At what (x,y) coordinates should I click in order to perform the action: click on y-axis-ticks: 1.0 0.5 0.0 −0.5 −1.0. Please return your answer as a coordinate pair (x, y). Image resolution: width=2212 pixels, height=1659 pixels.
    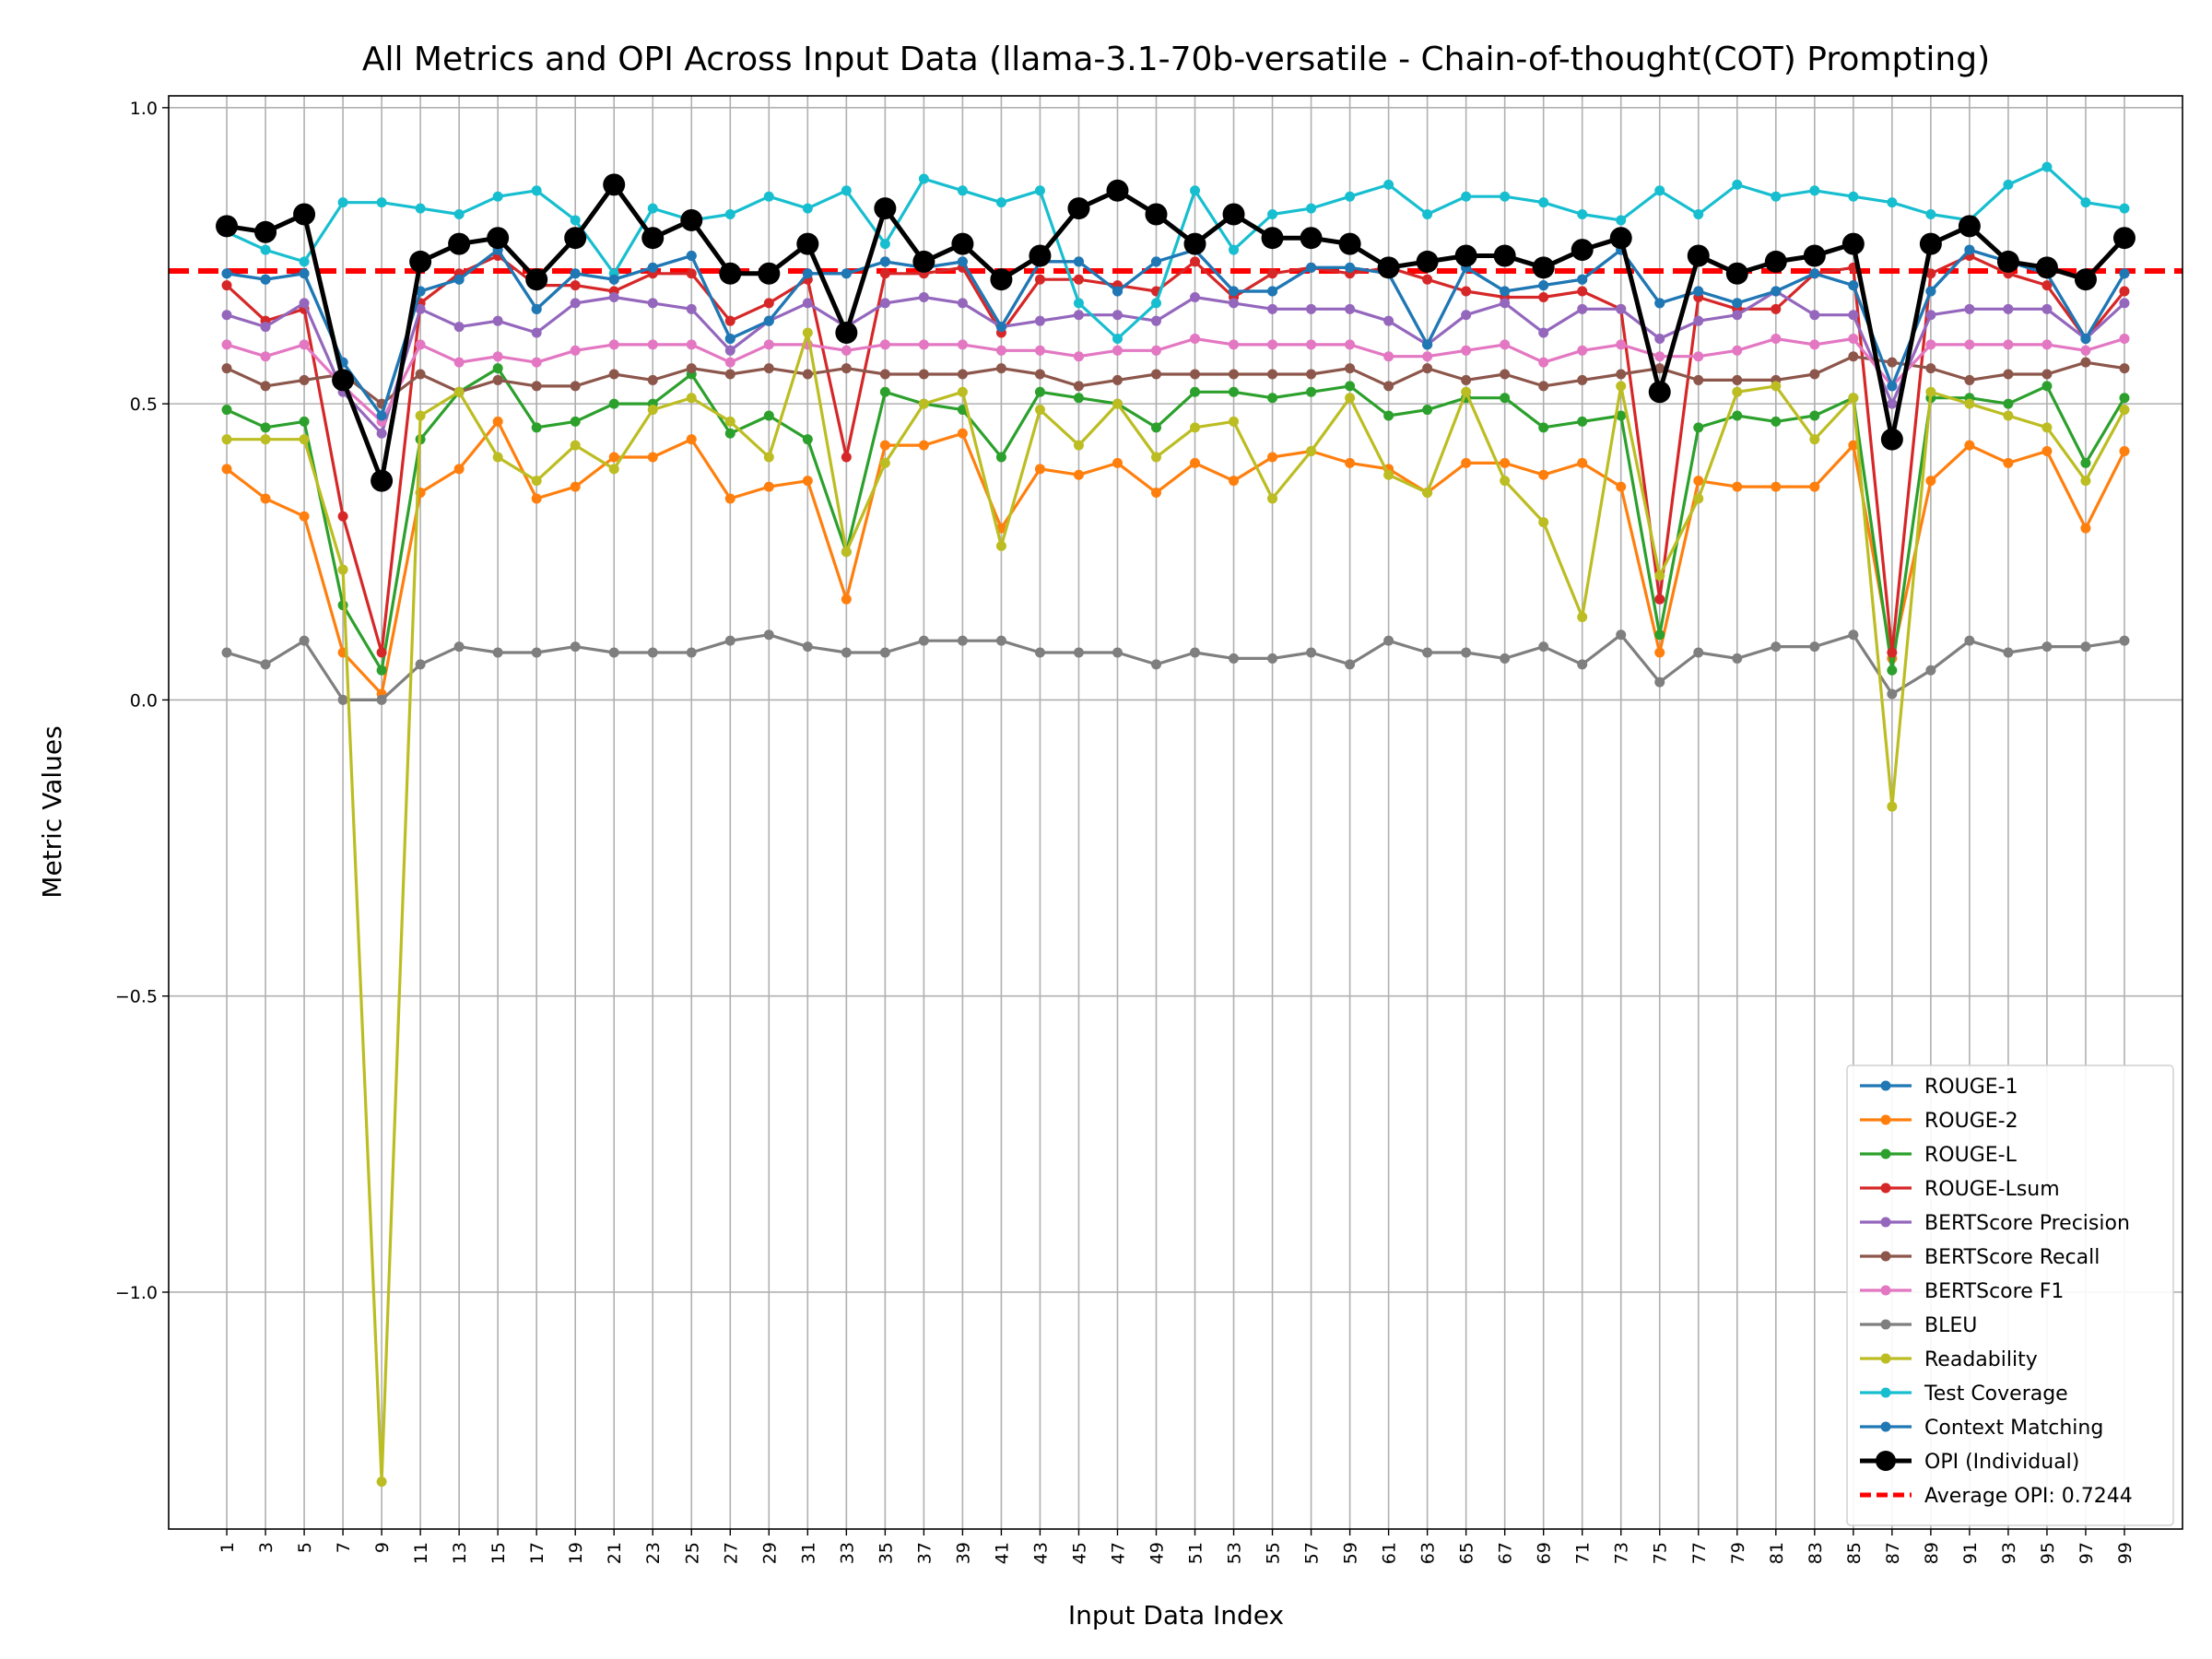
    Looking at the image, I should click on (142, 701).